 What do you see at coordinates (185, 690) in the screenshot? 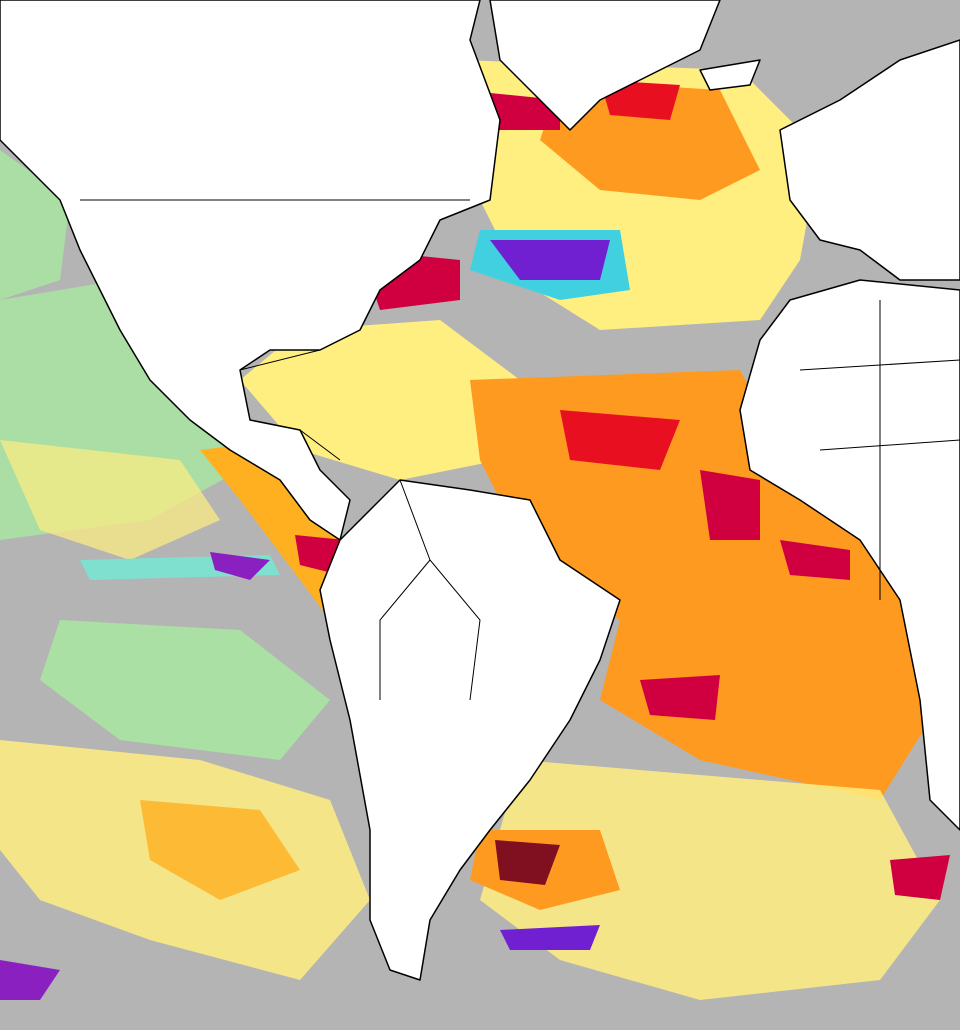
I see `anomaly-cool` at bounding box center [185, 690].